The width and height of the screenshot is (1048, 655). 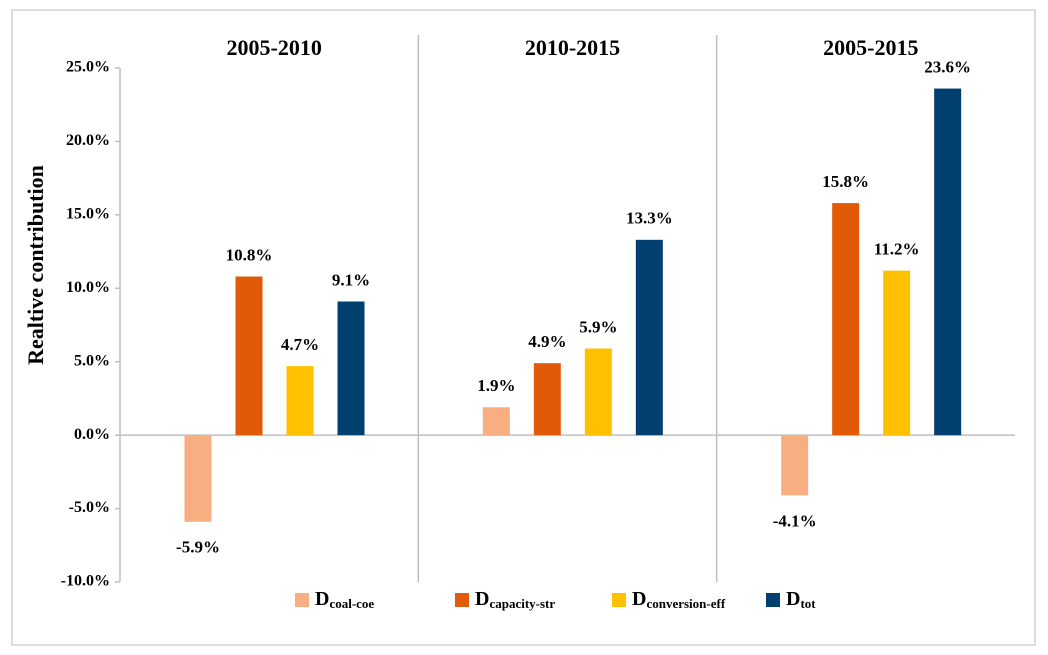 What do you see at coordinates (85, 581) in the screenshot?
I see `y-tick-label: -10.0%` at bounding box center [85, 581].